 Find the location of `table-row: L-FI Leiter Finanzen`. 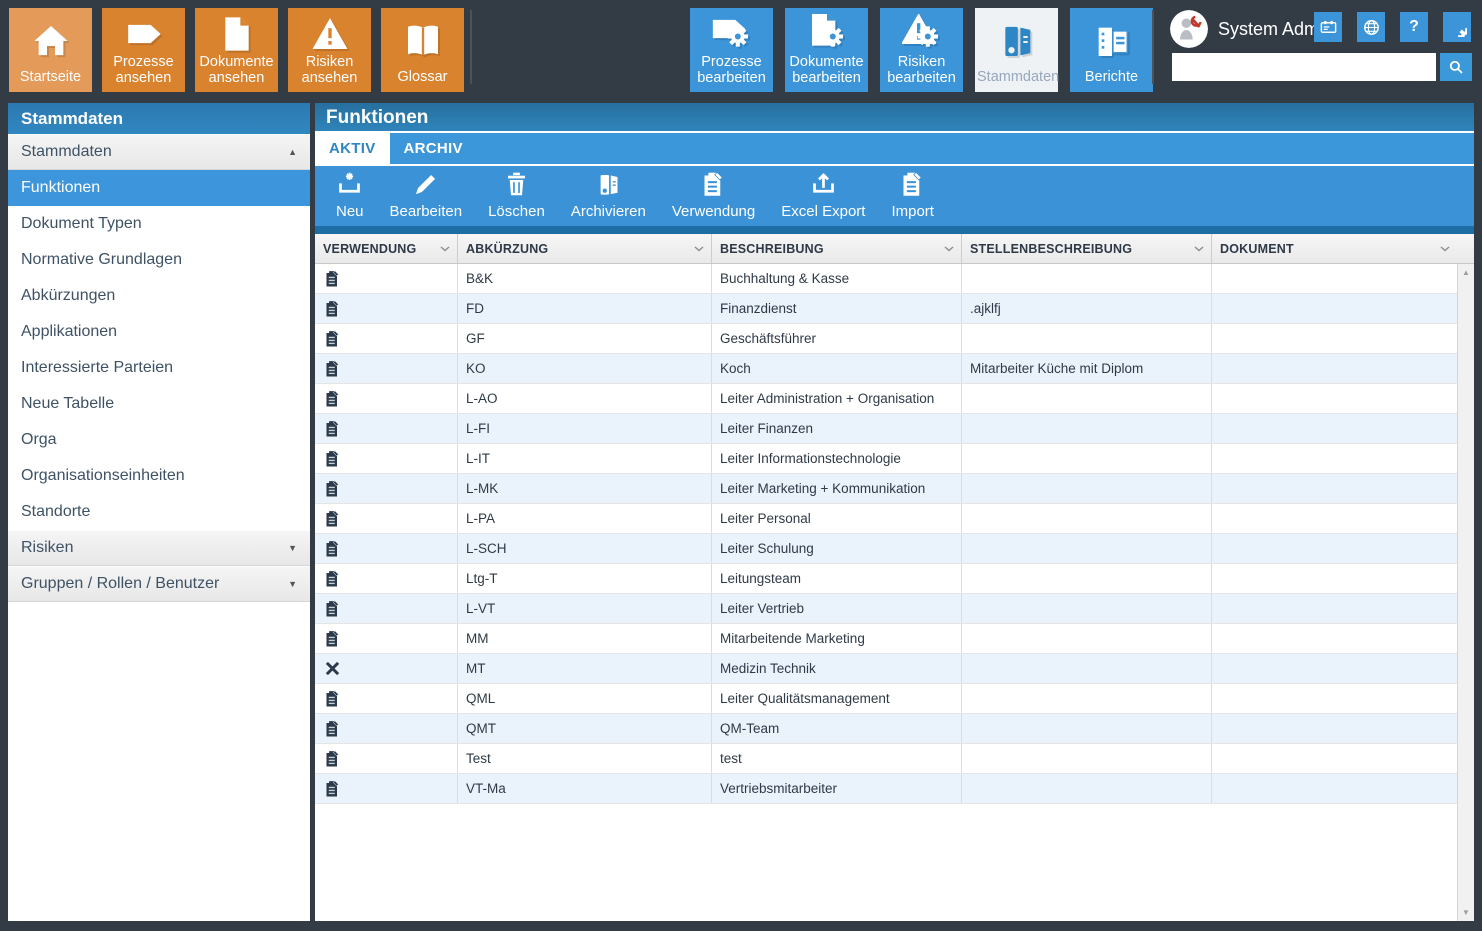

table-row: L-FI Leiter Finanzen is located at coordinates (886, 429).